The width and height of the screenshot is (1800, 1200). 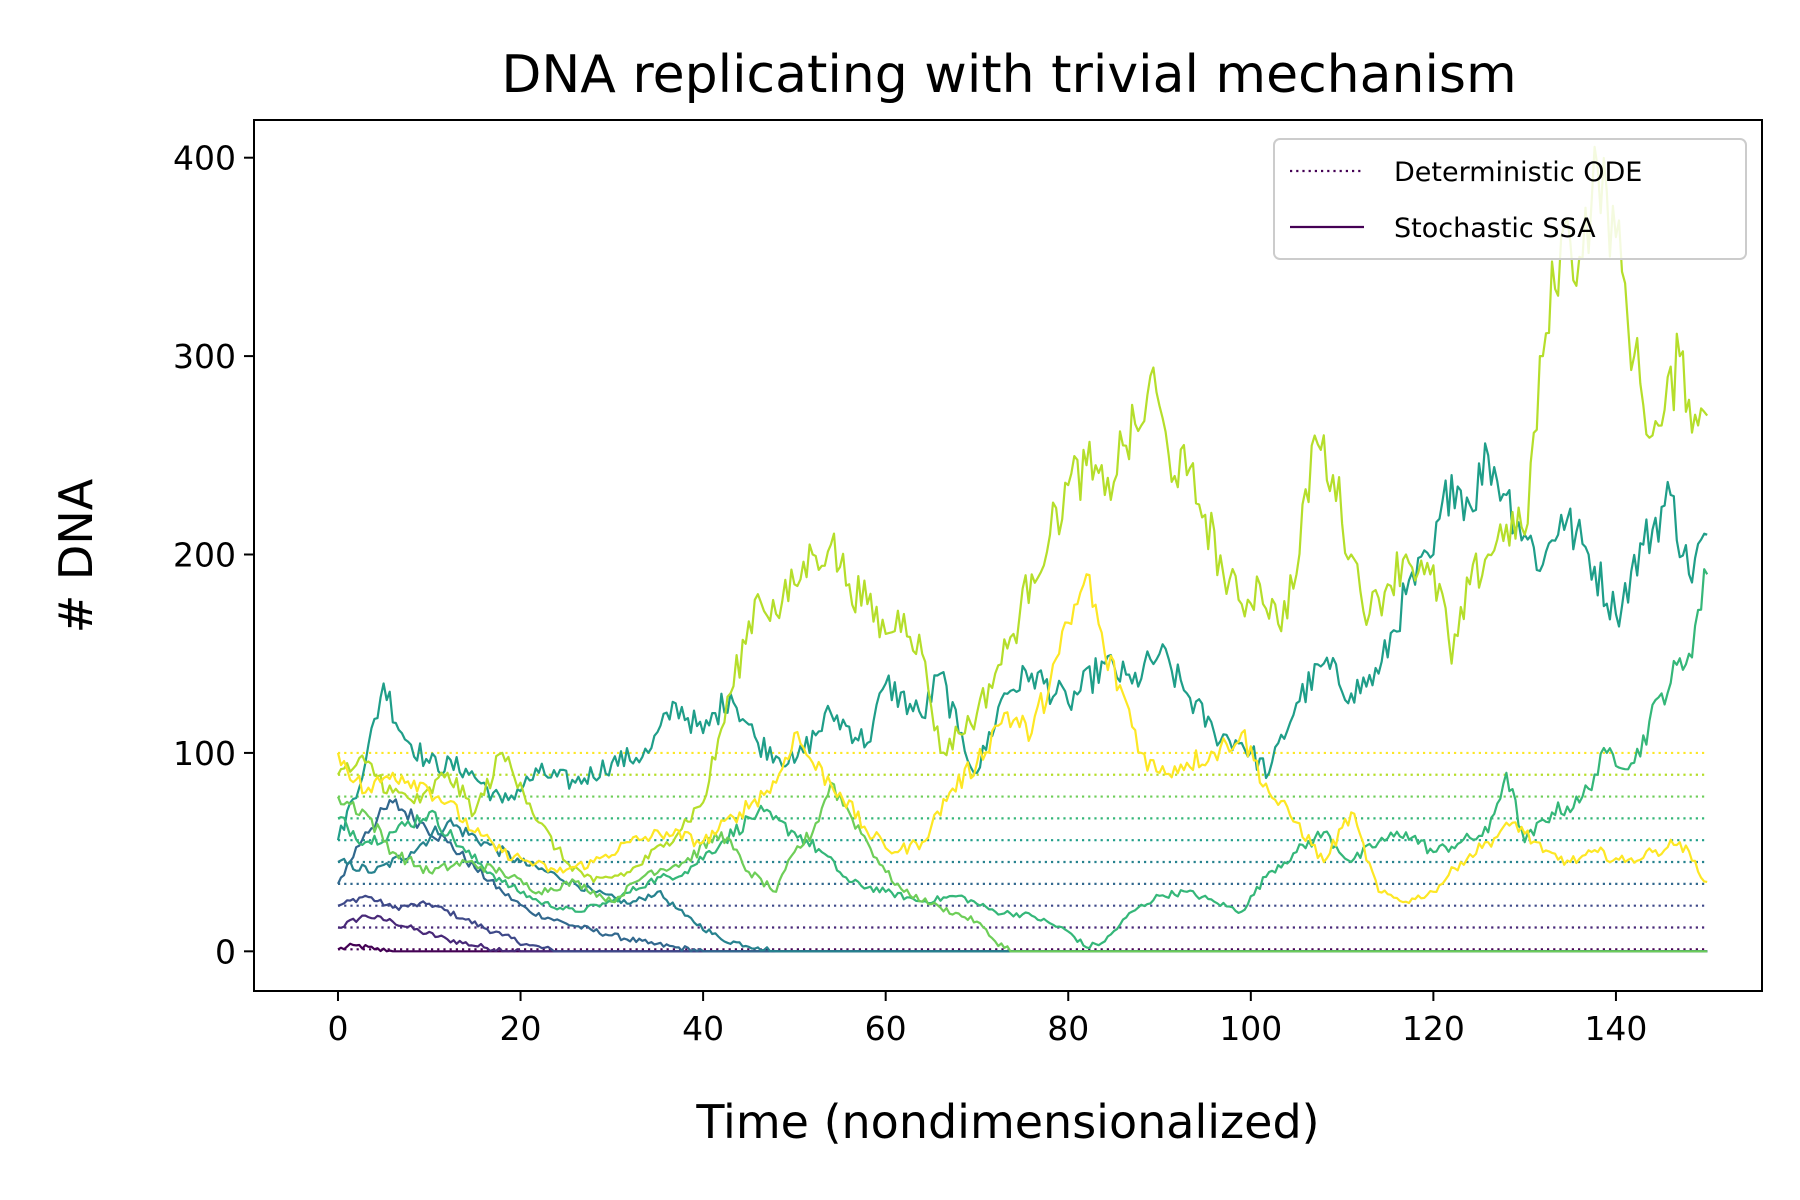 What do you see at coordinates (204, 356) in the screenshot?
I see `y-tick-label: 300` at bounding box center [204, 356].